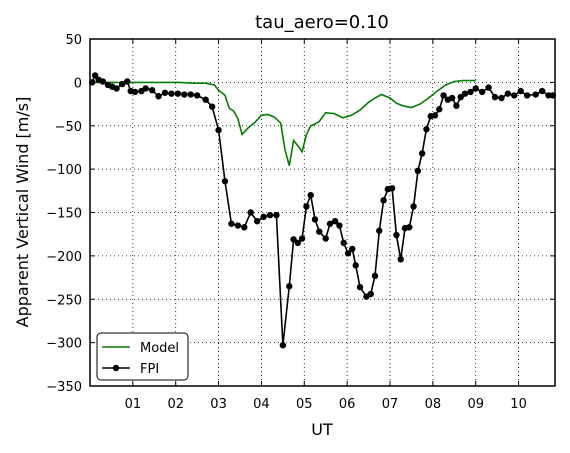  I want to click on legend-marker-fpi, so click(116, 368).